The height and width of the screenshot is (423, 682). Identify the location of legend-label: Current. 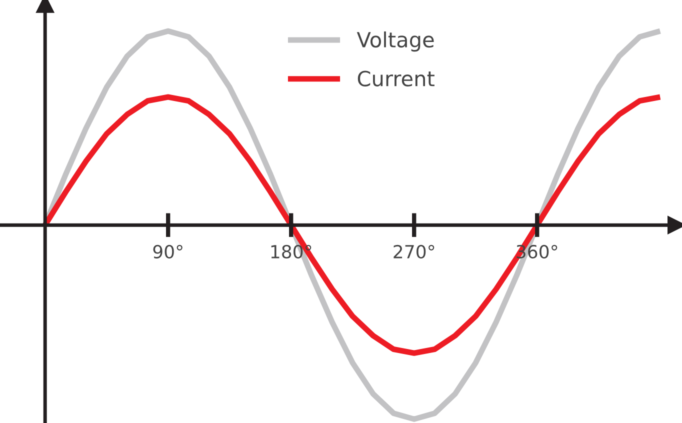
(396, 78).